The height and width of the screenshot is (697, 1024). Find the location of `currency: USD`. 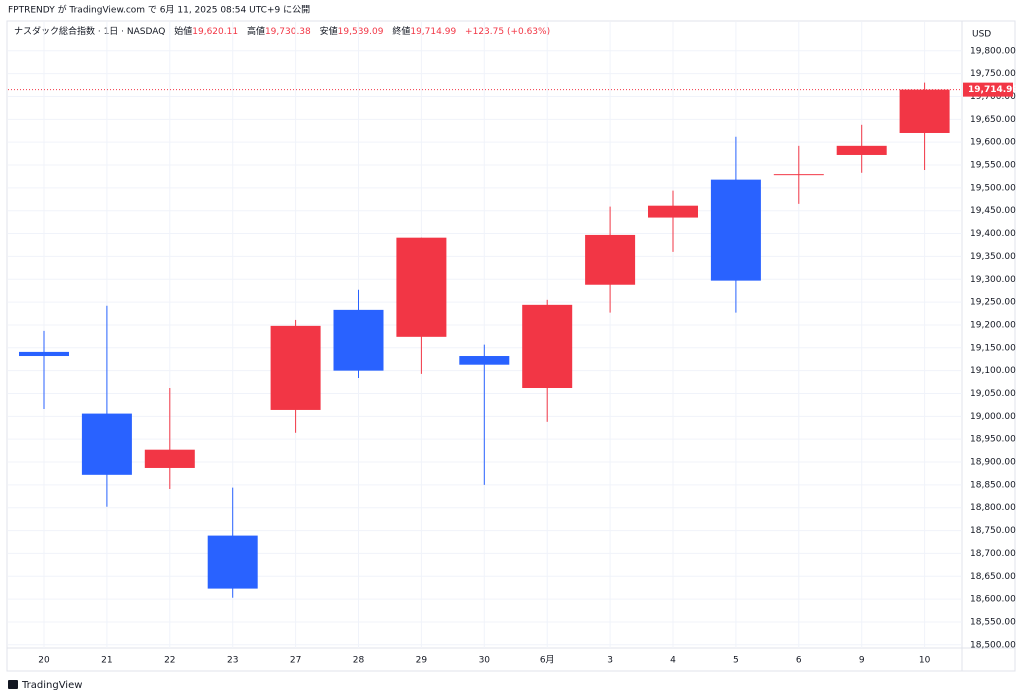

currency: USD is located at coordinates (981, 35).